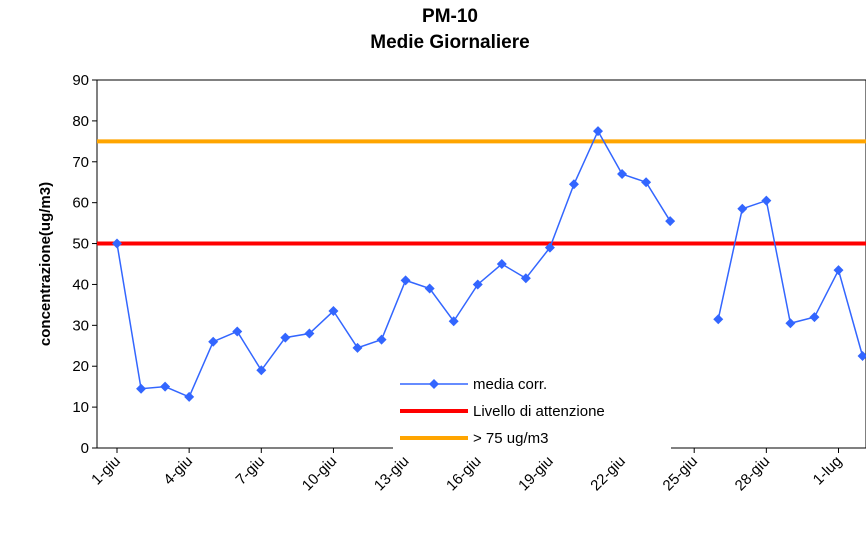 Image resolution: width=866 pixels, height=533 pixels. What do you see at coordinates (80, 162) in the screenshot?
I see `y-tick-label: 70` at bounding box center [80, 162].